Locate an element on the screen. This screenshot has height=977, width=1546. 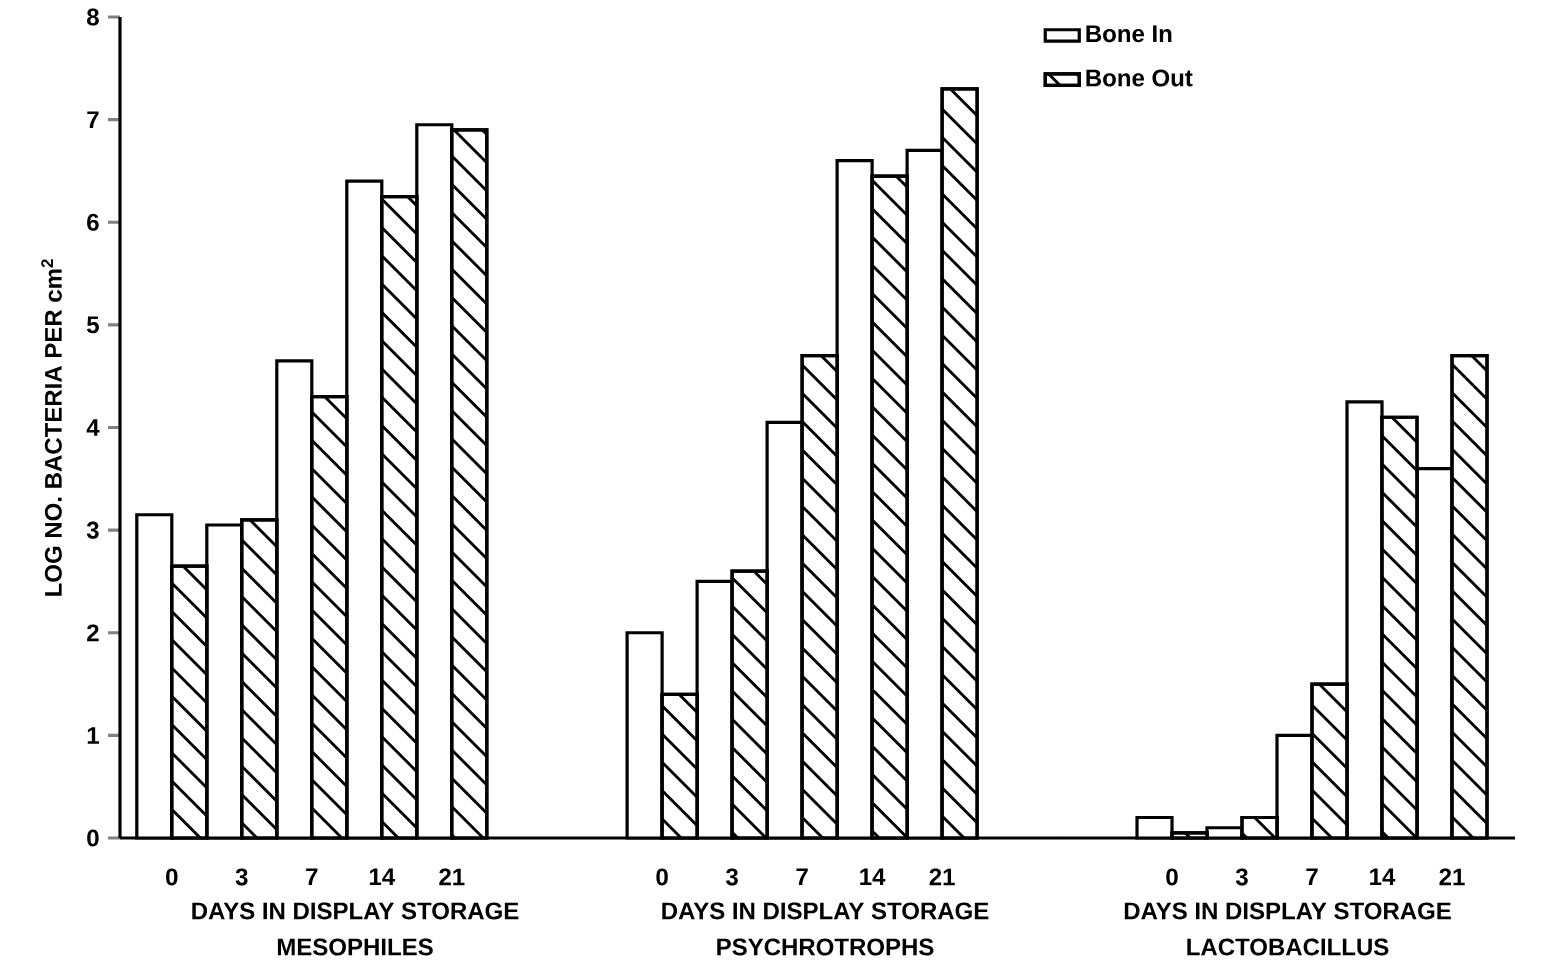
y-tick-label: 3 is located at coordinates (92, 530).